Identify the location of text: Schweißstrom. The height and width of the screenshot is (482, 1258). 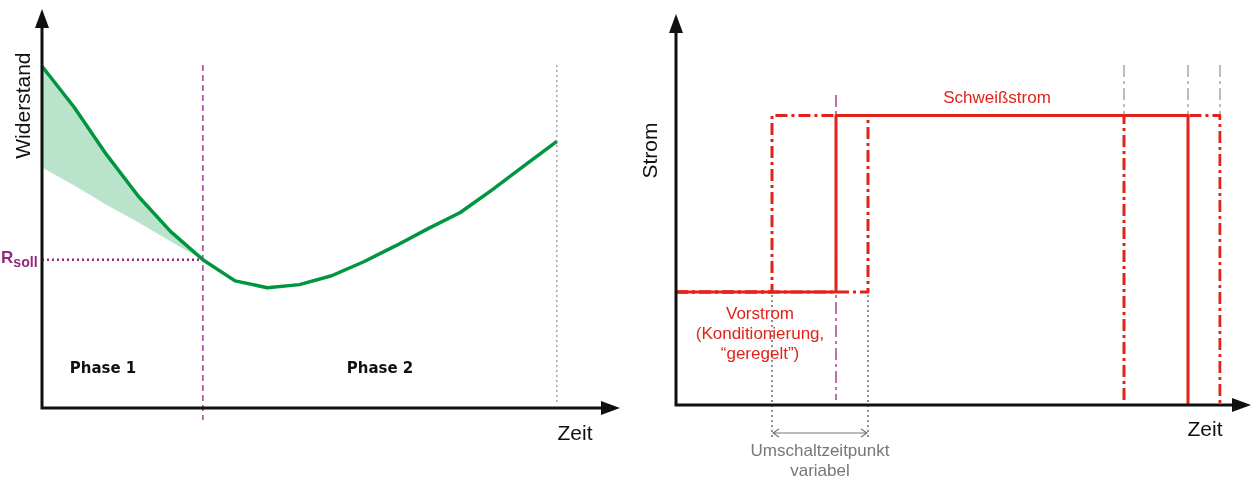
(997, 98).